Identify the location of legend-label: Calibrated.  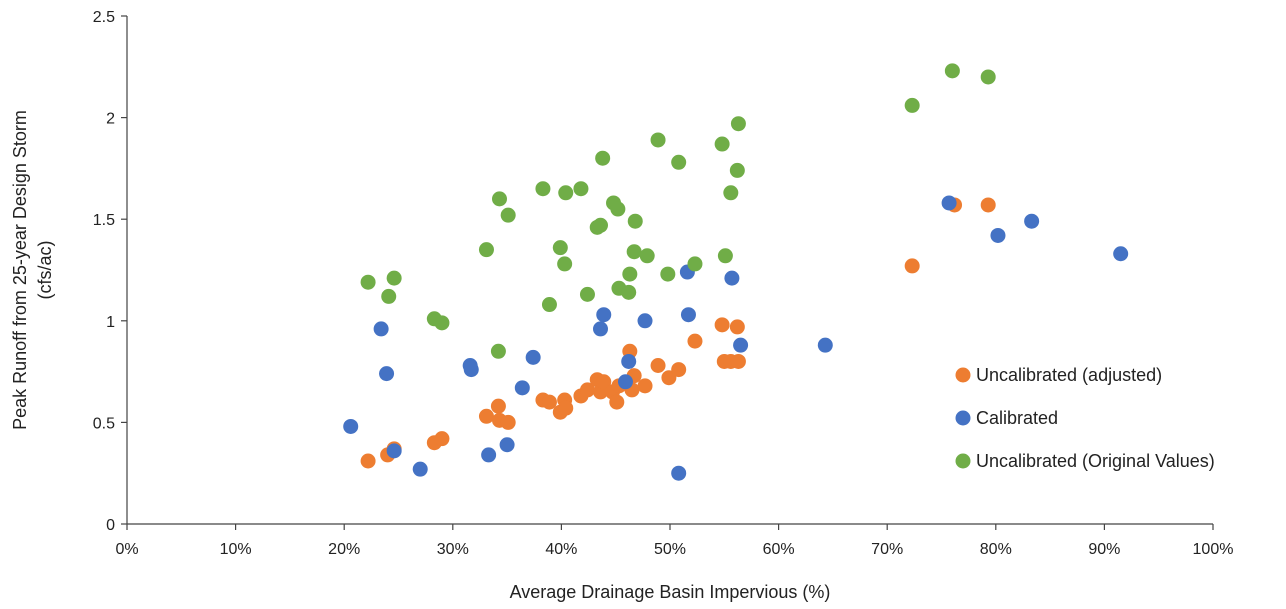
(1017, 418).